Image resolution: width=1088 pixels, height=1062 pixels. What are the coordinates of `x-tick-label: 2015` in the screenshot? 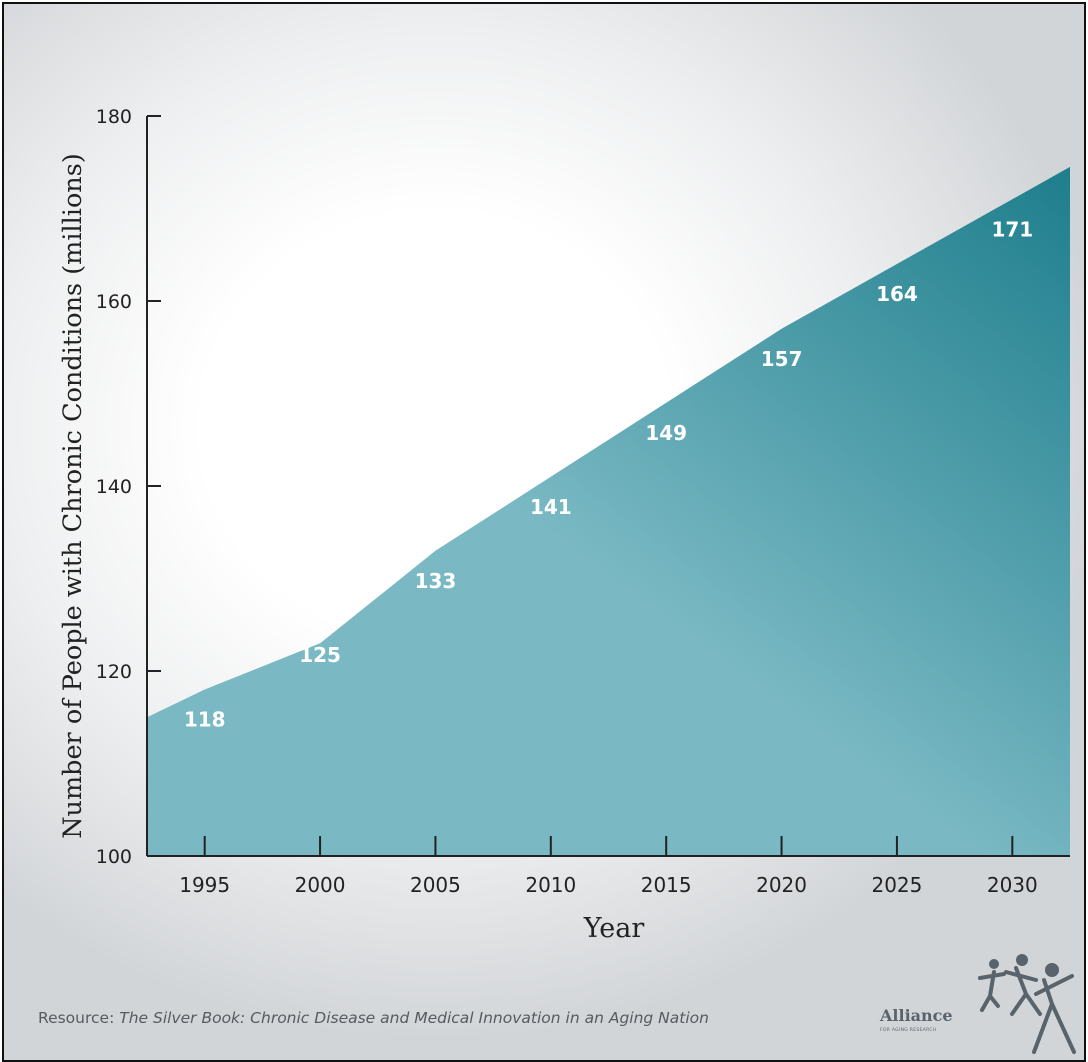 It's located at (666, 885).